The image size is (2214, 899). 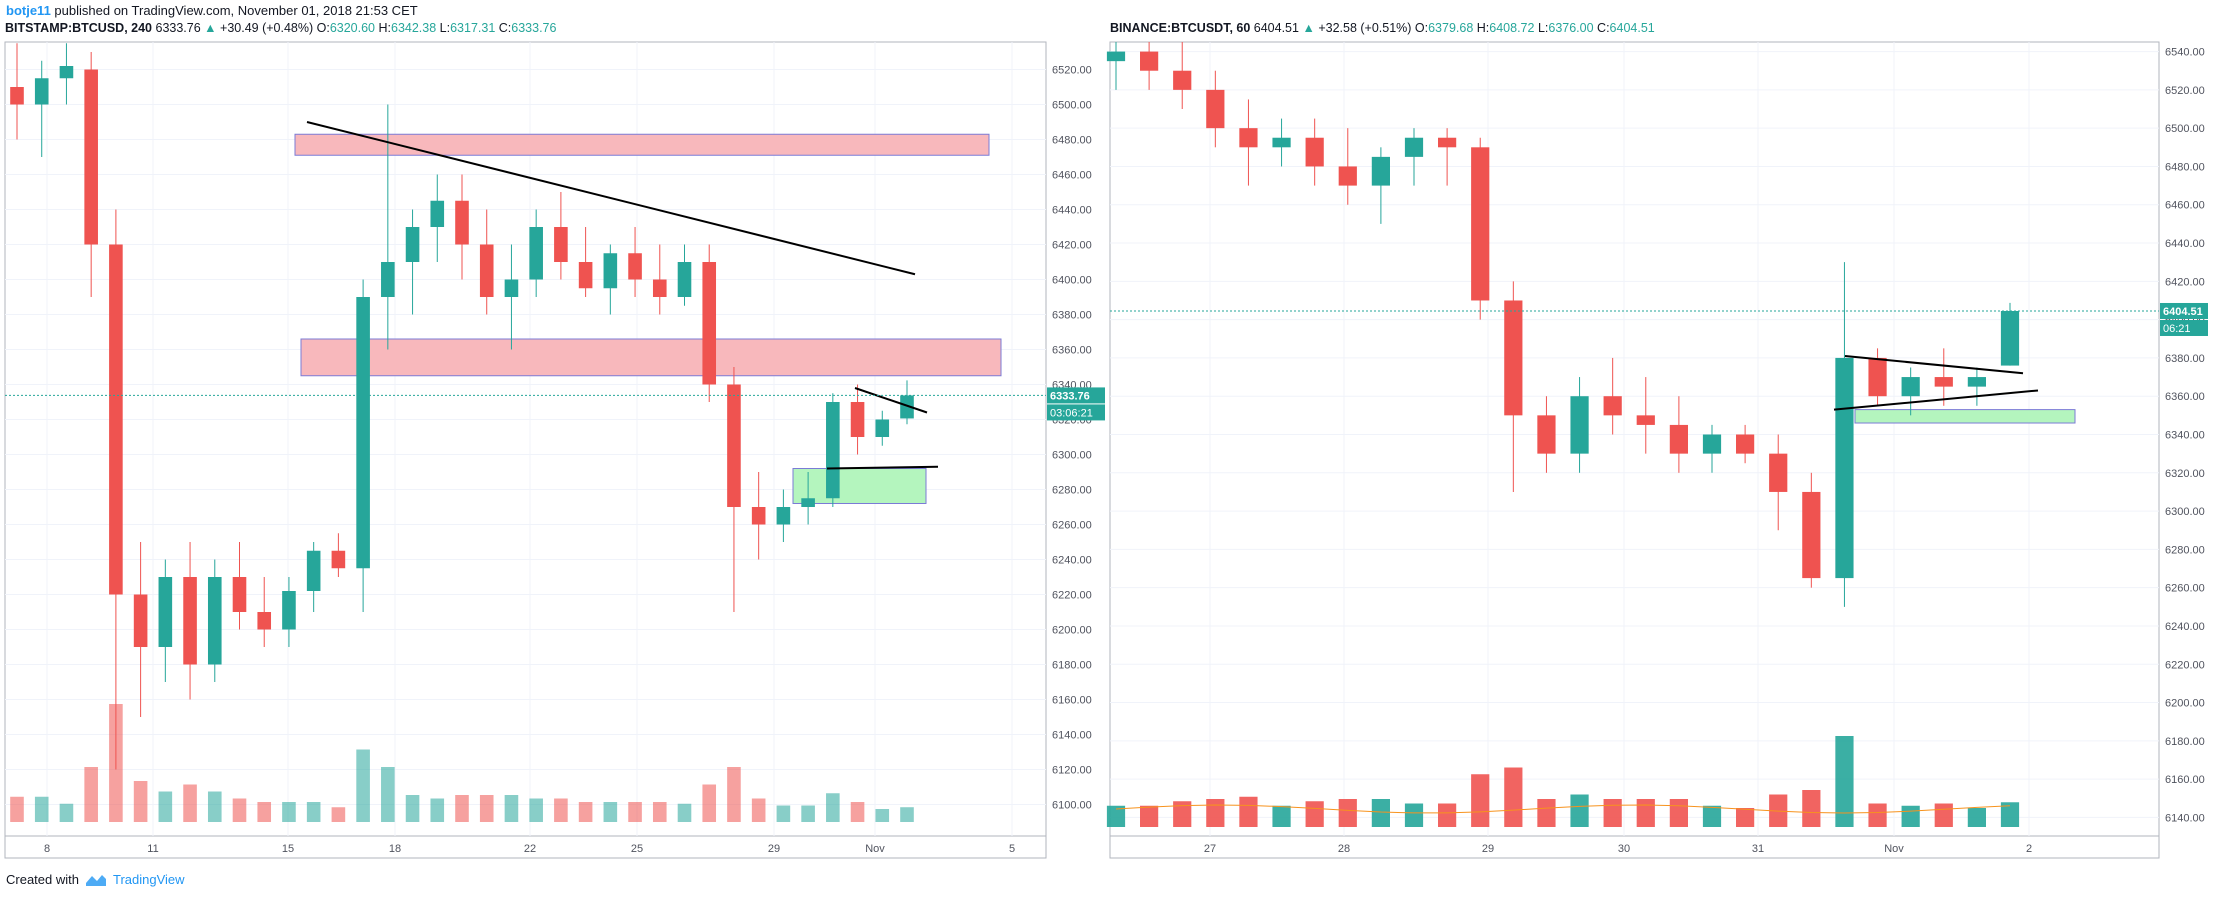 I want to click on right-last: 6404.51, so click(x=1276, y=28).